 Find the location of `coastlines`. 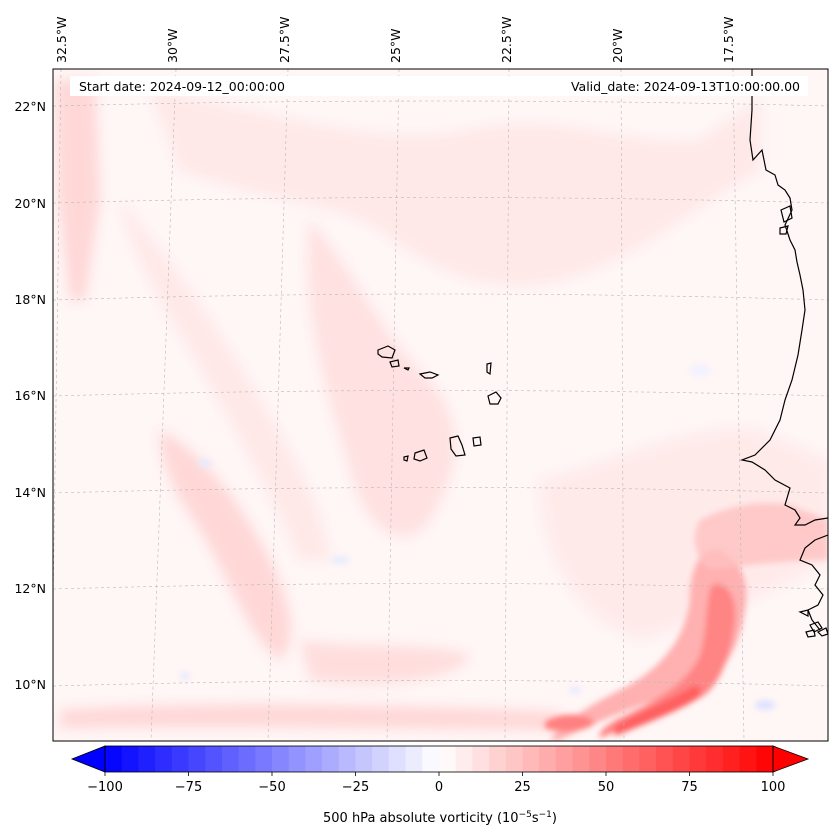

coastlines is located at coordinates (783, 353).